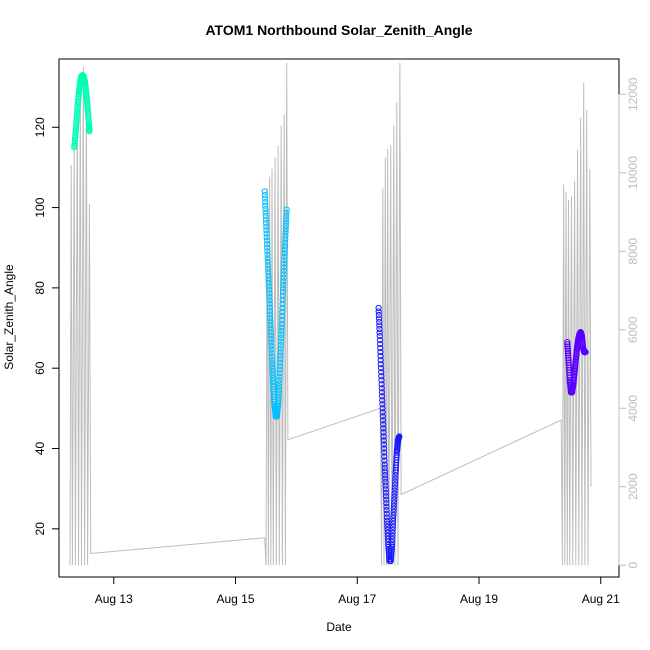 This screenshot has width=650, height=650. What do you see at coordinates (235, 599) in the screenshot?
I see `x-tick-label: Aug 15` at bounding box center [235, 599].